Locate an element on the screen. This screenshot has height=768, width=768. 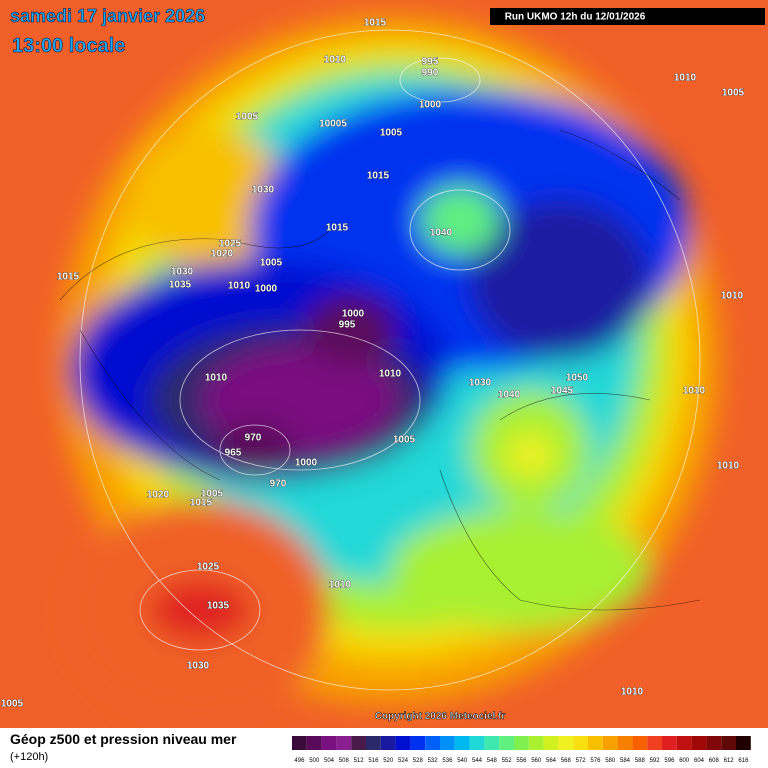
scale-label: 580 is located at coordinates (610, 761).